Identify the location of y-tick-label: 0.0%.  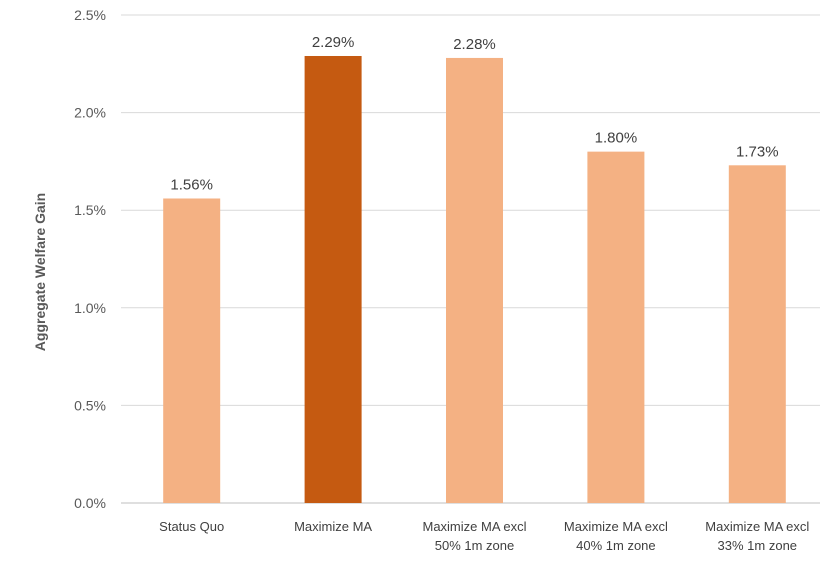
(90, 503).